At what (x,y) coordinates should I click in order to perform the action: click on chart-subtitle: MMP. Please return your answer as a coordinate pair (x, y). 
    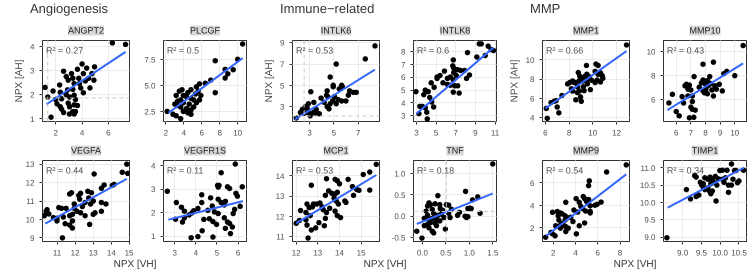
    Looking at the image, I should click on (545, 9).